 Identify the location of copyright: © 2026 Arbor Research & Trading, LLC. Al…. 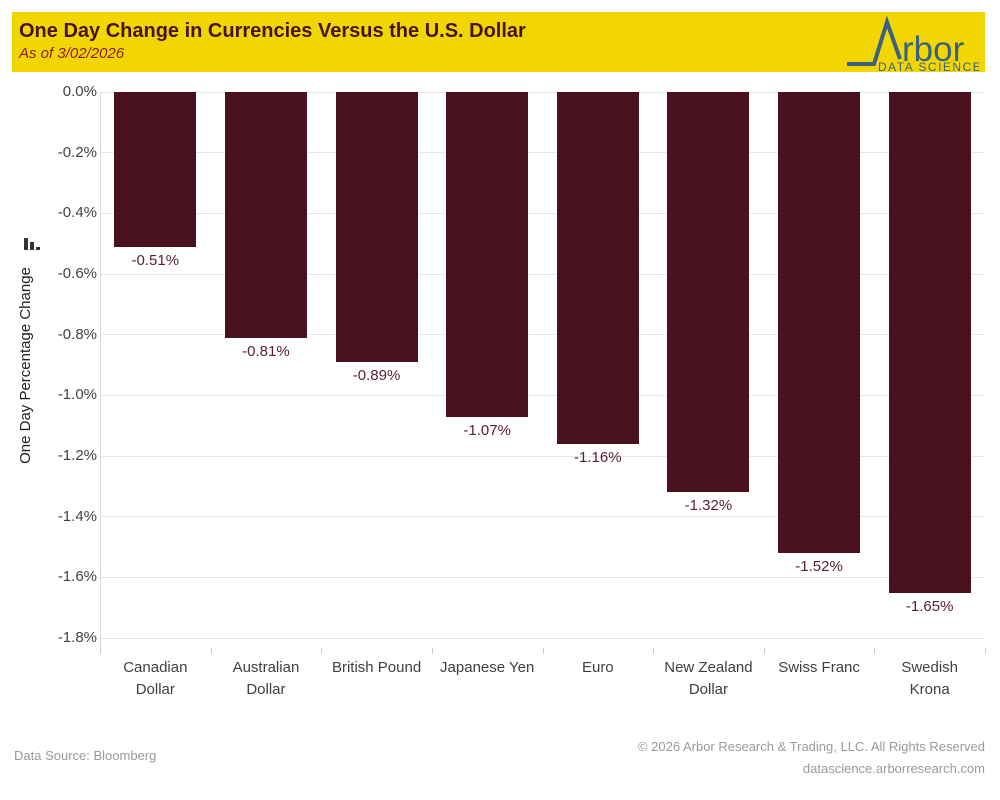
(811, 746).